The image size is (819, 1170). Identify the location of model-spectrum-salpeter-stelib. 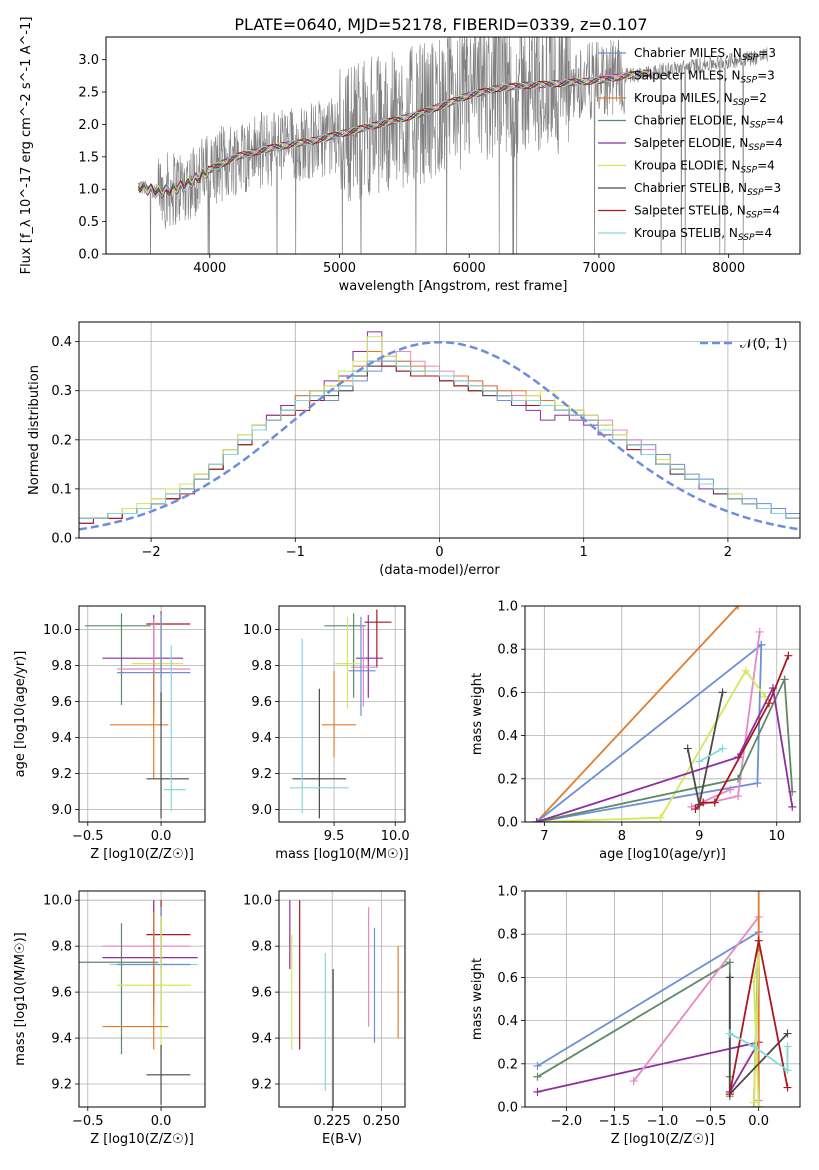
(394, 135).